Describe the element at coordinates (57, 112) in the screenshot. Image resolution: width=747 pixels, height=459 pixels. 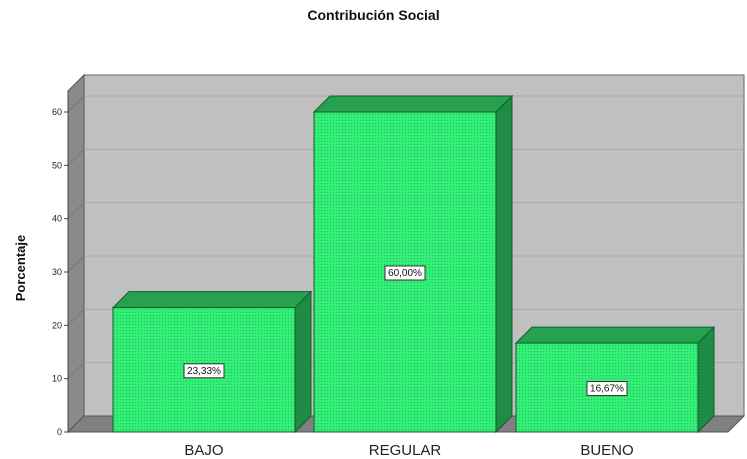
I see `y-tick-label: 60` at that location.